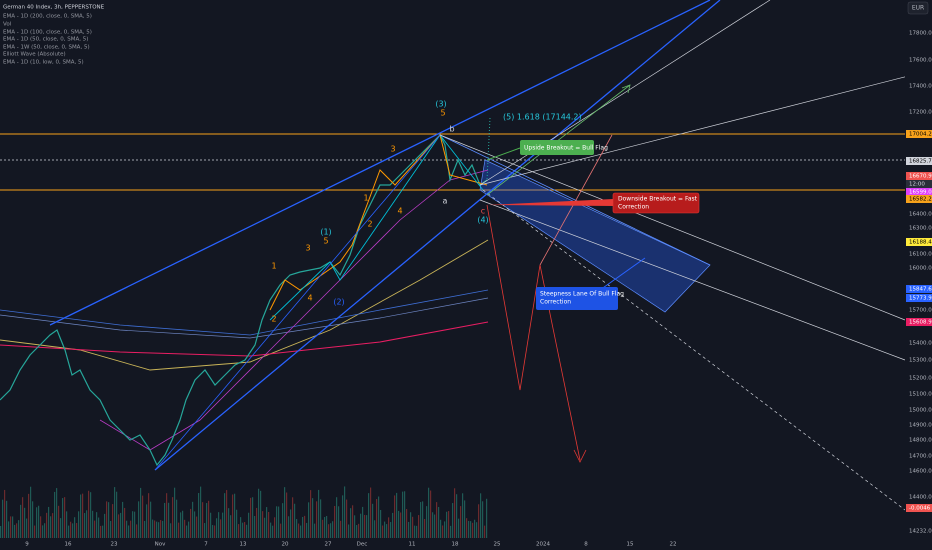 This screenshot has height=550, width=932. What do you see at coordinates (920, 509) in the screenshot?
I see `price-tag-label: -0.0046` at bounding box center [920, 509].